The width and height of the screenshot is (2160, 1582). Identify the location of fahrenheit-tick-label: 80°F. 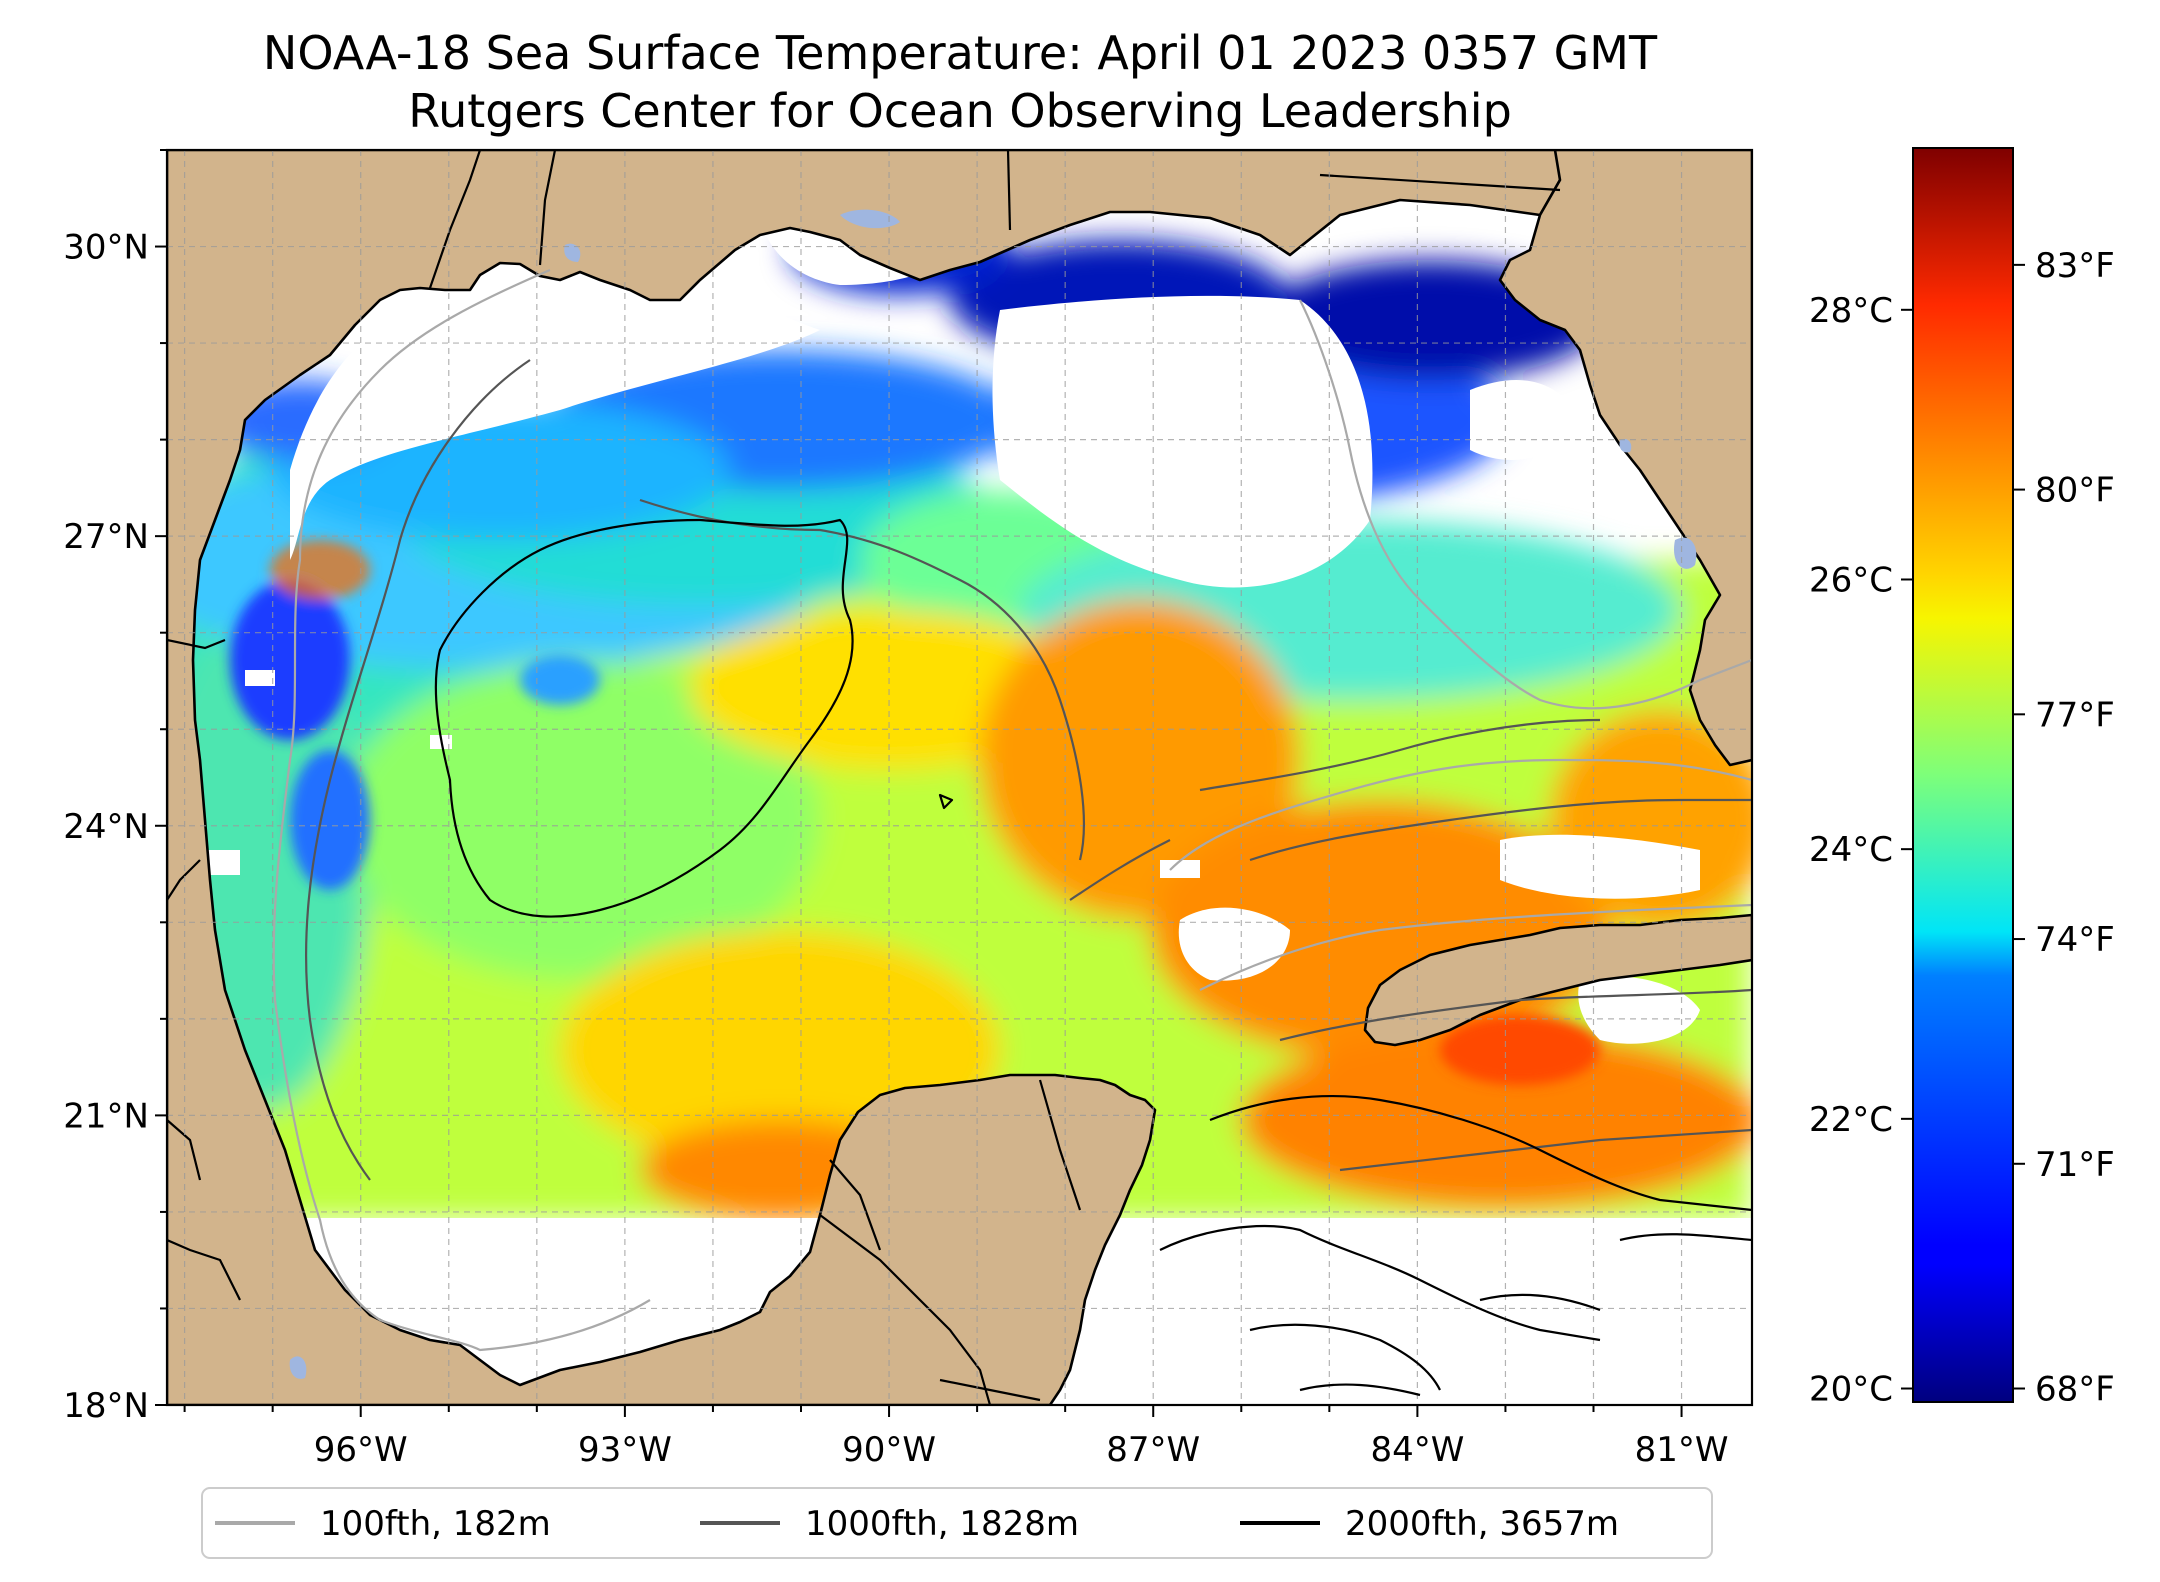
(2075, 491).